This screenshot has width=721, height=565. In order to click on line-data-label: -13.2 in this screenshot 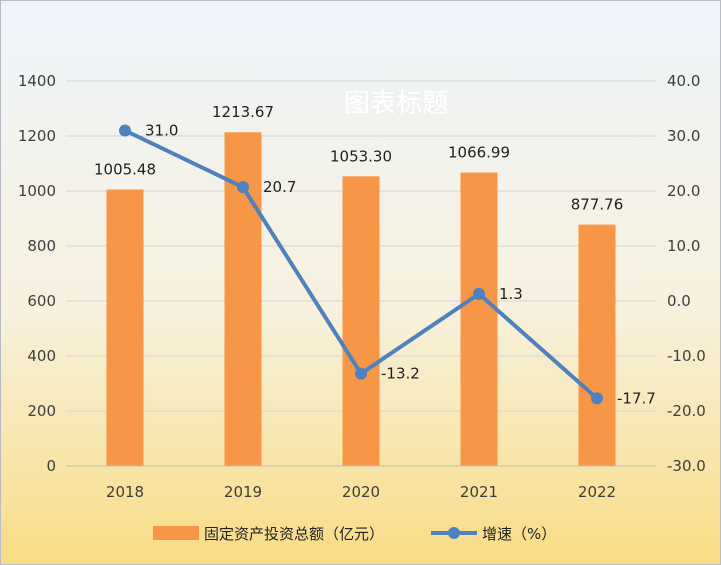, I will do `click(400, 374)`.